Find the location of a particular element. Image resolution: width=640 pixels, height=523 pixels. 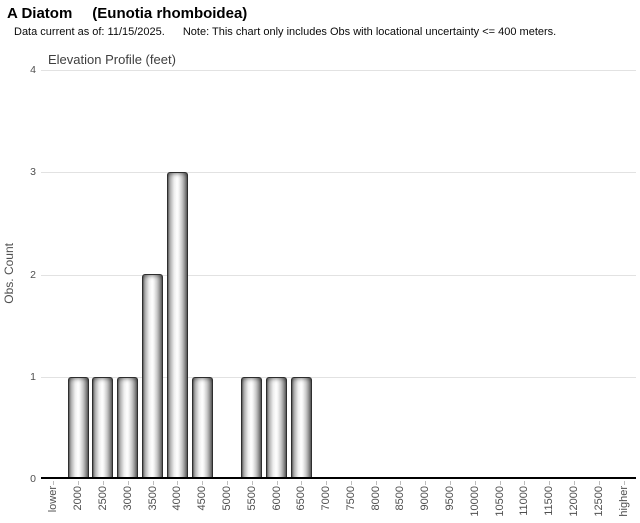

x-axis-line is located at coordinates (338, 478).